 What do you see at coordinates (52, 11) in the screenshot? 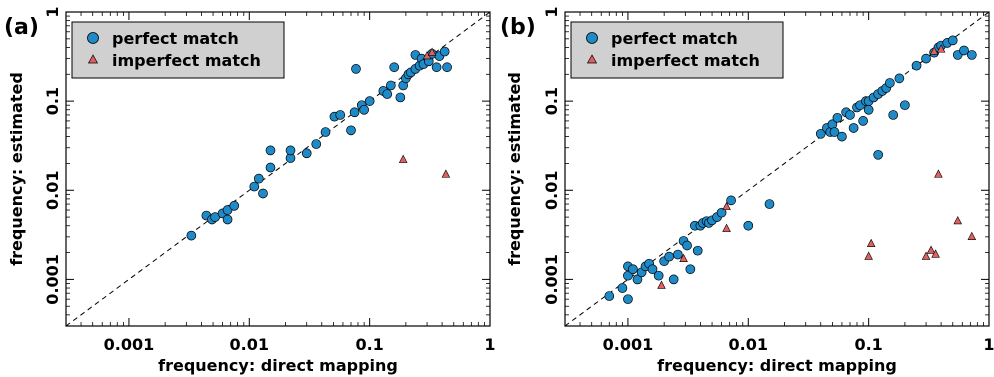
I see `panel-a-ytick-label: 1` at bounding box center [52, 11].